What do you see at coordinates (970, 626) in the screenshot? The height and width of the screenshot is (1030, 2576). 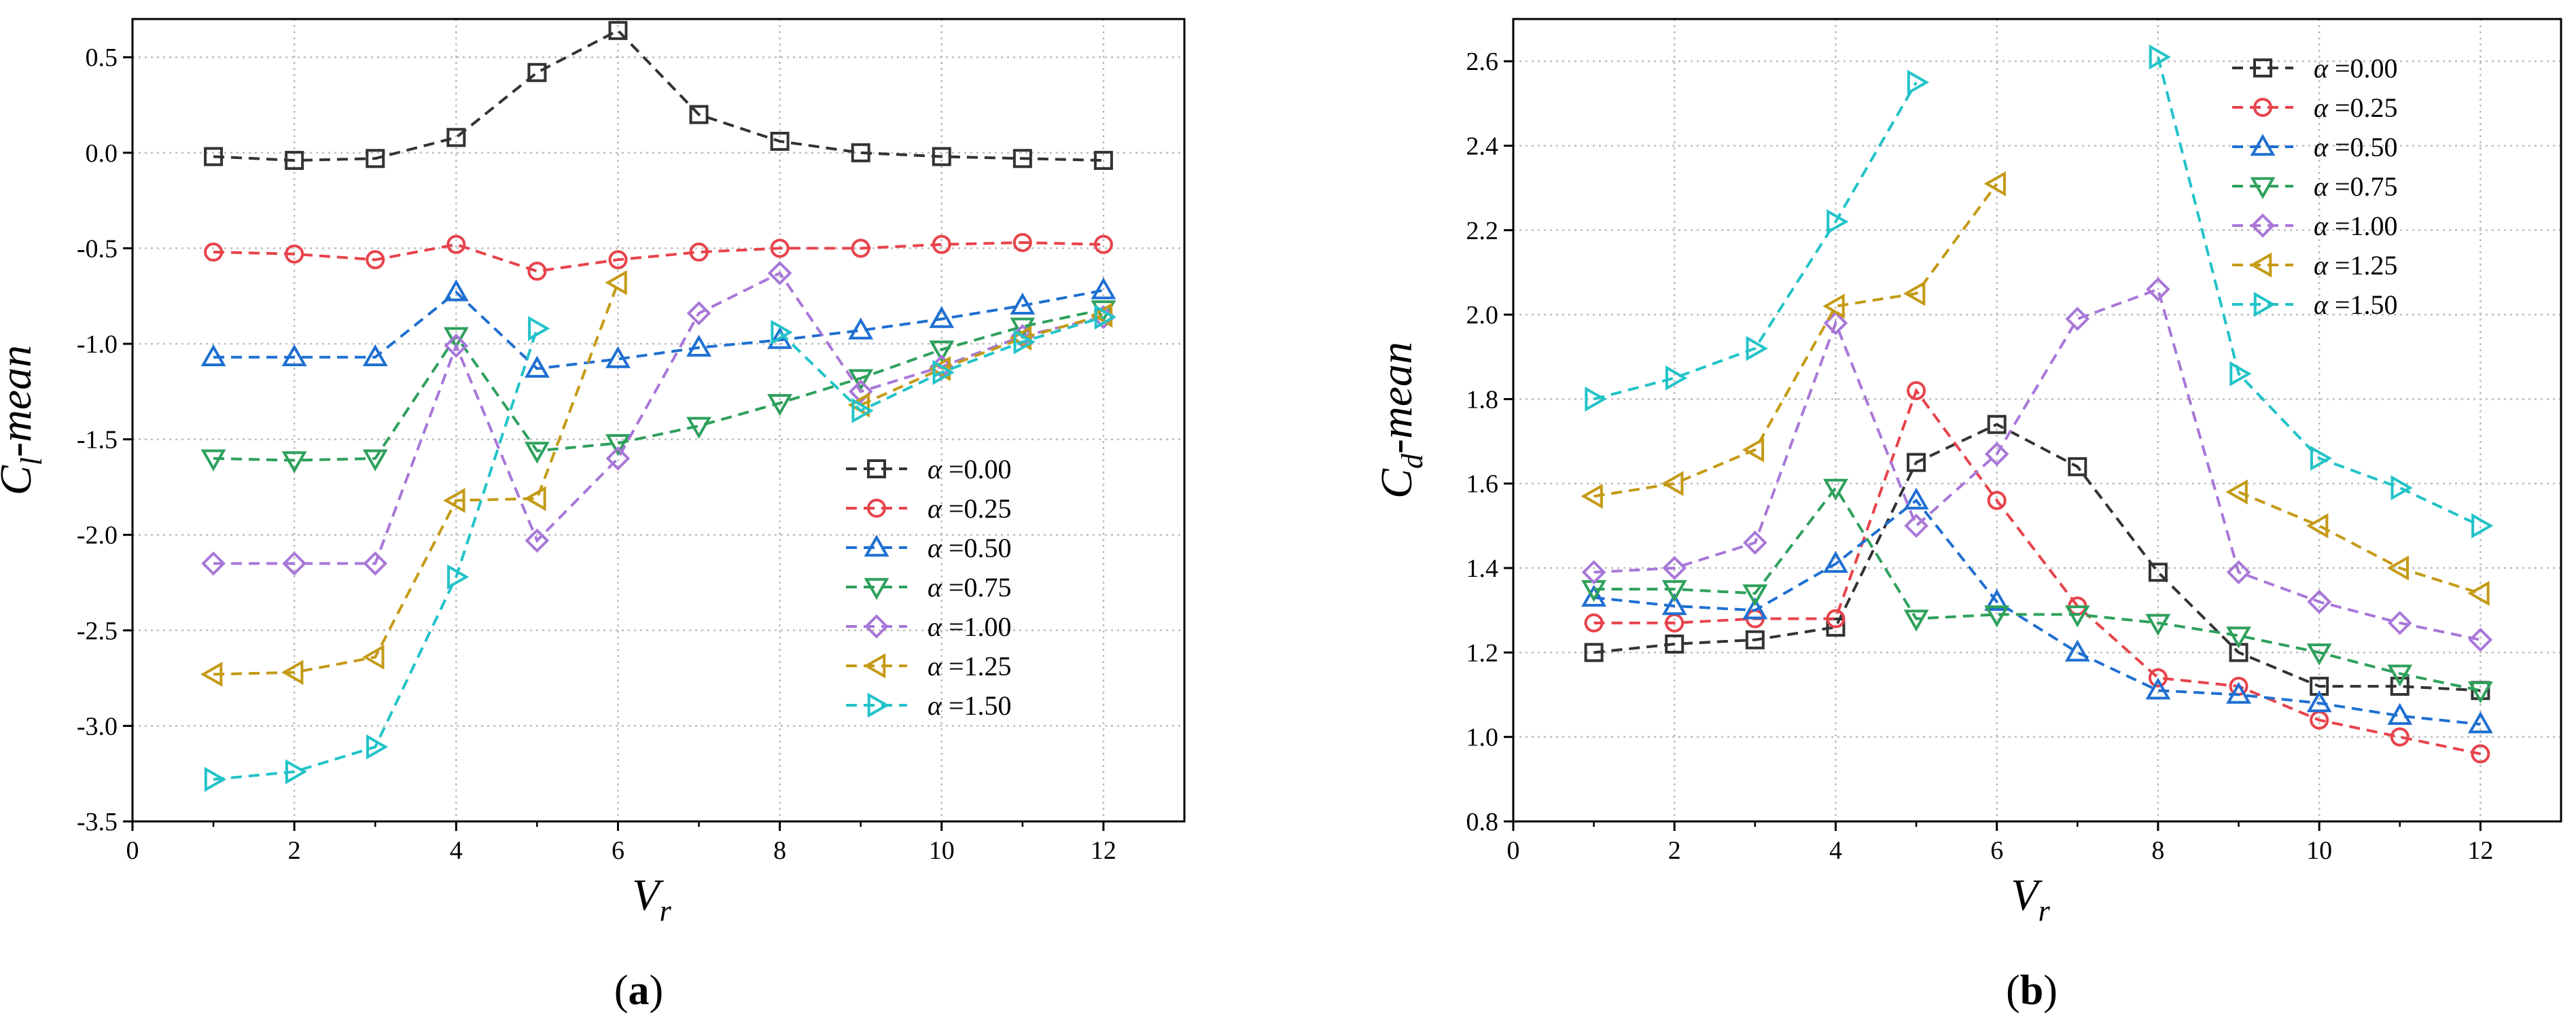 I see `legend-label: α =1.00` at bounding box center [970, 626].